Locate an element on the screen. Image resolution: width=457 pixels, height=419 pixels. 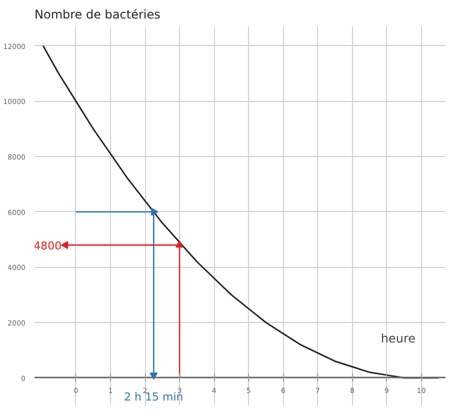
annotation: 4800 is located at coordinates (48, 246).